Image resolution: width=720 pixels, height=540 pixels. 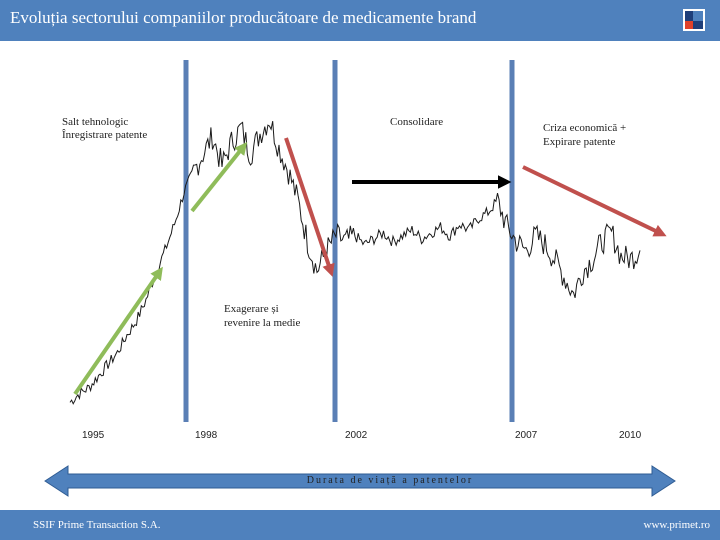 I want to click on phase1-label-line2: Înregistrare patente, so click(x=104, y=135).